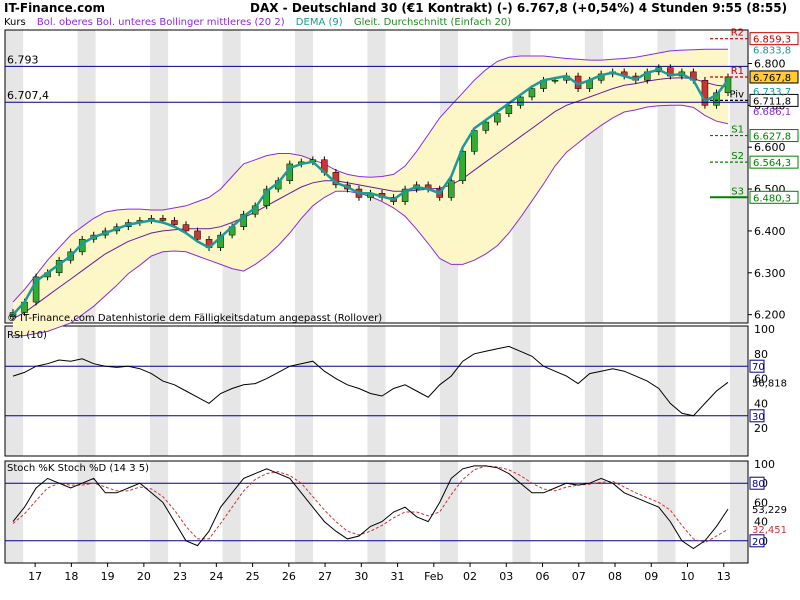 This screenshot has width=800, height=600. I want to click on price-right-label: 6.733,7, so click(772, 92).